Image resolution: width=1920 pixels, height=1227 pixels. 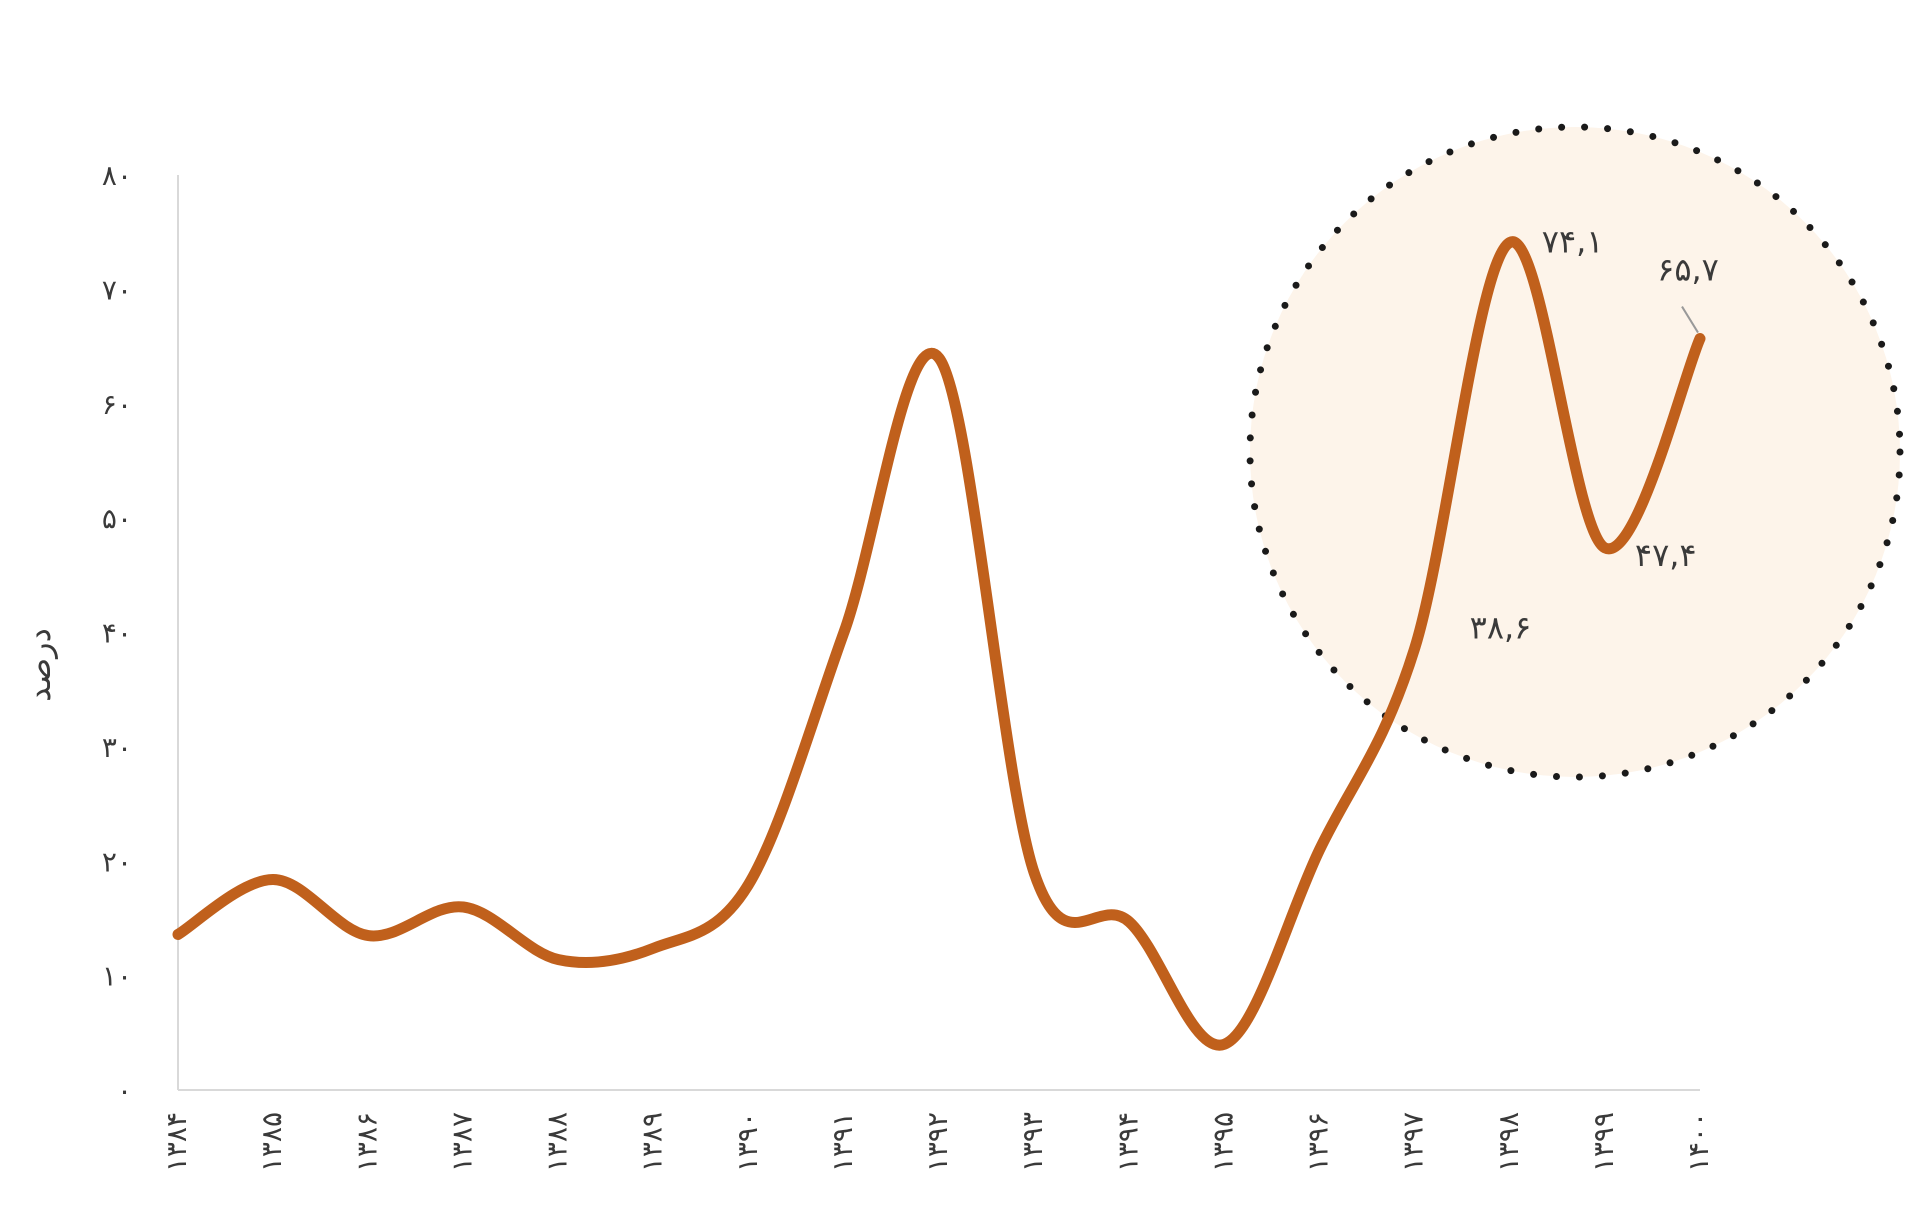 What do you see at coordinates (366, 1142) in the screenshot?
I see `x-tick-label: ۱۳۸۶` at bounding box center [366, 1142].